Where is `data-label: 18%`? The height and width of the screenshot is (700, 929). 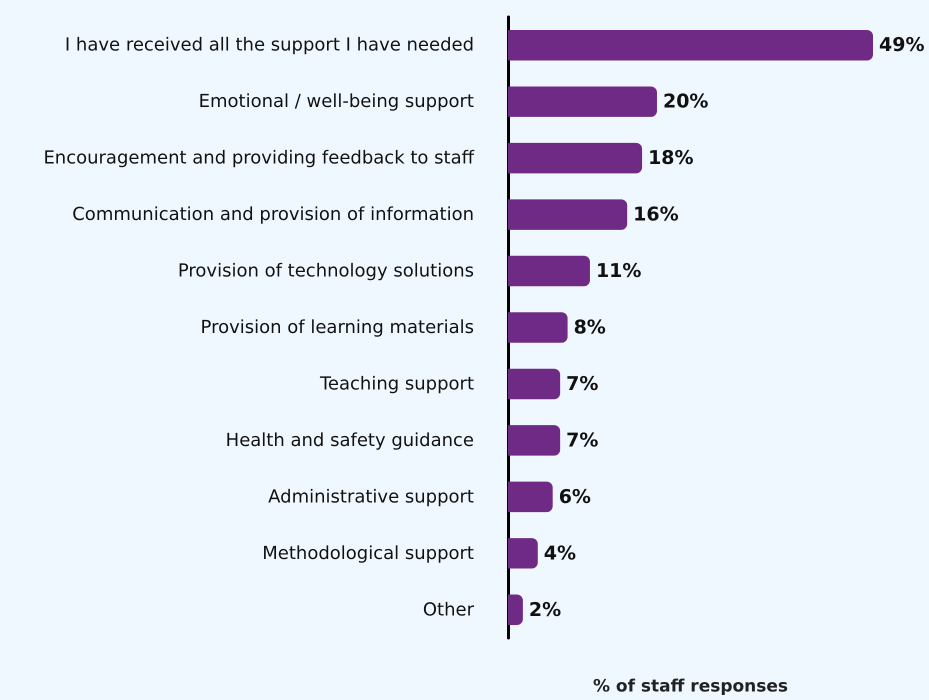 data-label: 18% is located at coordinates (671, 158).